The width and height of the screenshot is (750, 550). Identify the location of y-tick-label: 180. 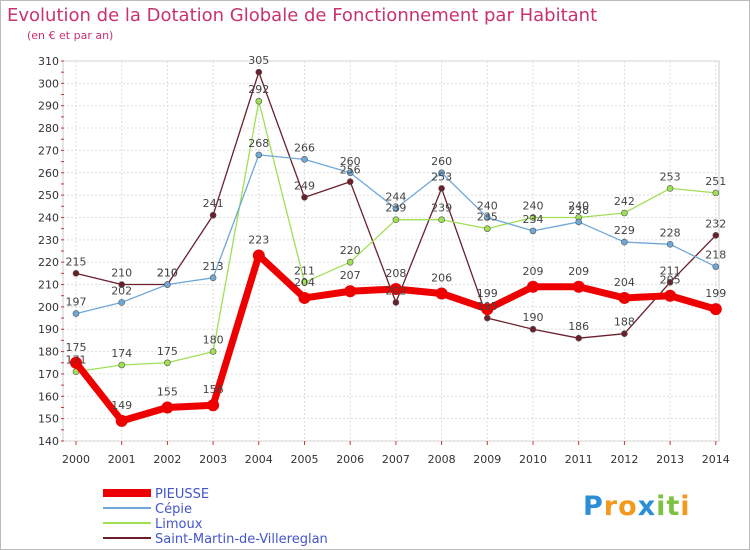
(48, 352).